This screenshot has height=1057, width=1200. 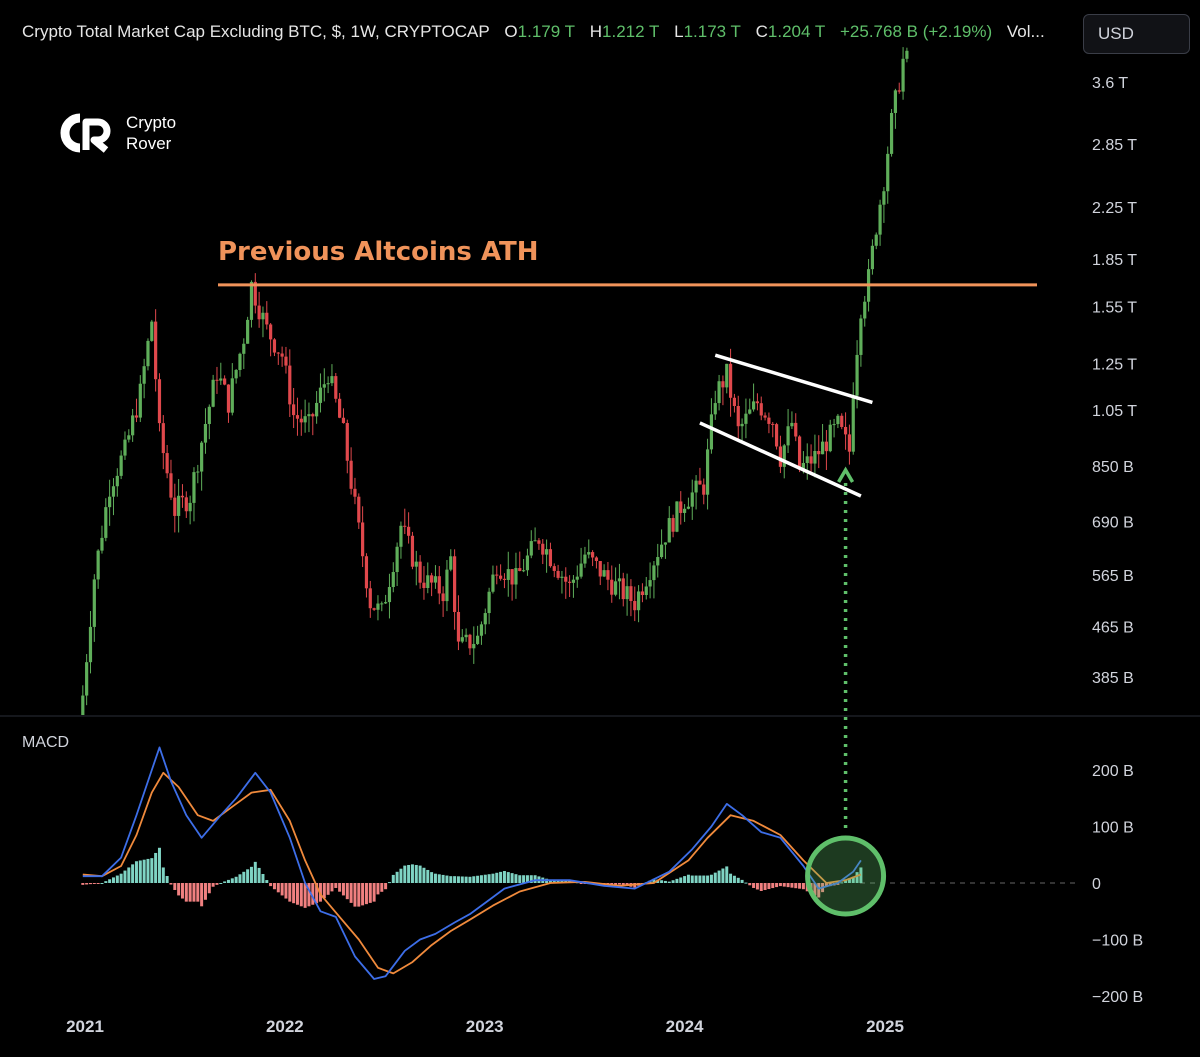 What do you see at coordinates (846, 876) in the screenshot?
I see `macd-cross-highlight` at bounding box center [846, 876].